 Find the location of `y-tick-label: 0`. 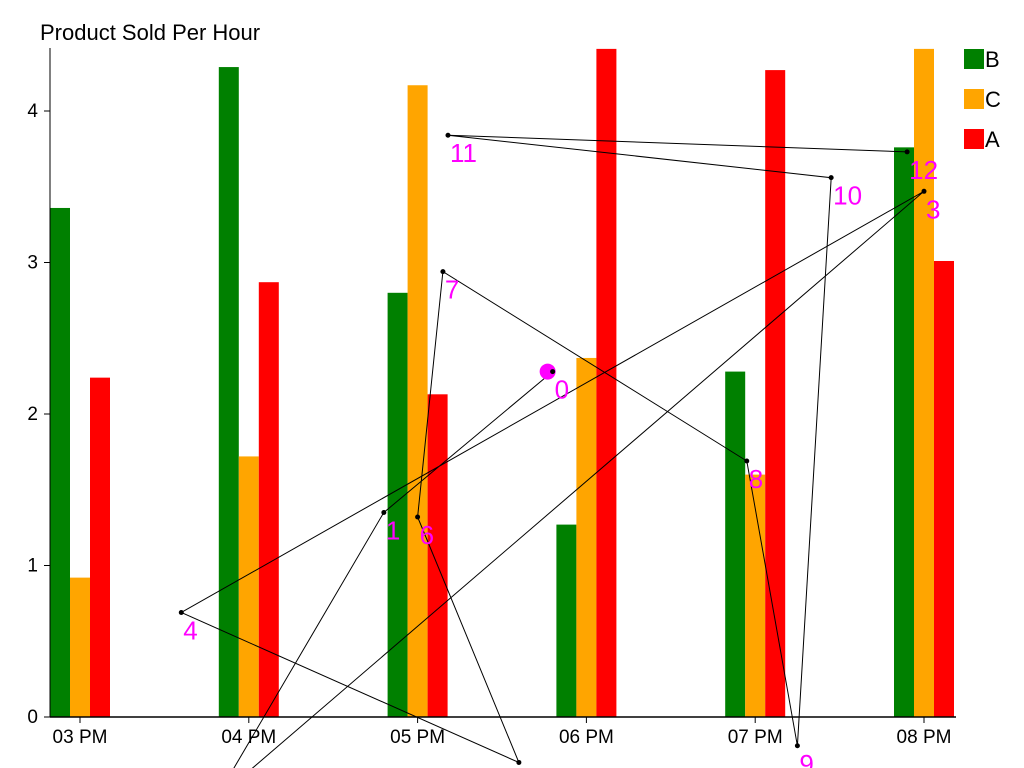

y-tick-label: 0 is located at coordinates (32, 717).